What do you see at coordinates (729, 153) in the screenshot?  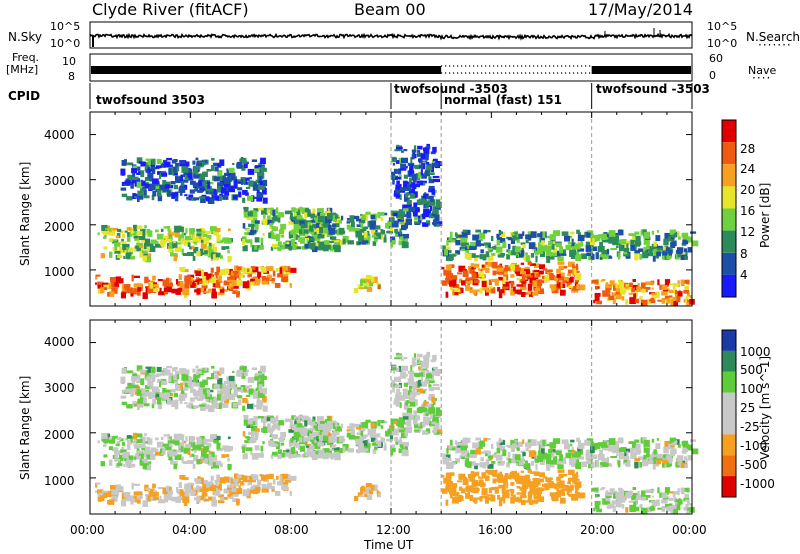 I see `power-colorbar-cell` at bounding box center [729, 153].